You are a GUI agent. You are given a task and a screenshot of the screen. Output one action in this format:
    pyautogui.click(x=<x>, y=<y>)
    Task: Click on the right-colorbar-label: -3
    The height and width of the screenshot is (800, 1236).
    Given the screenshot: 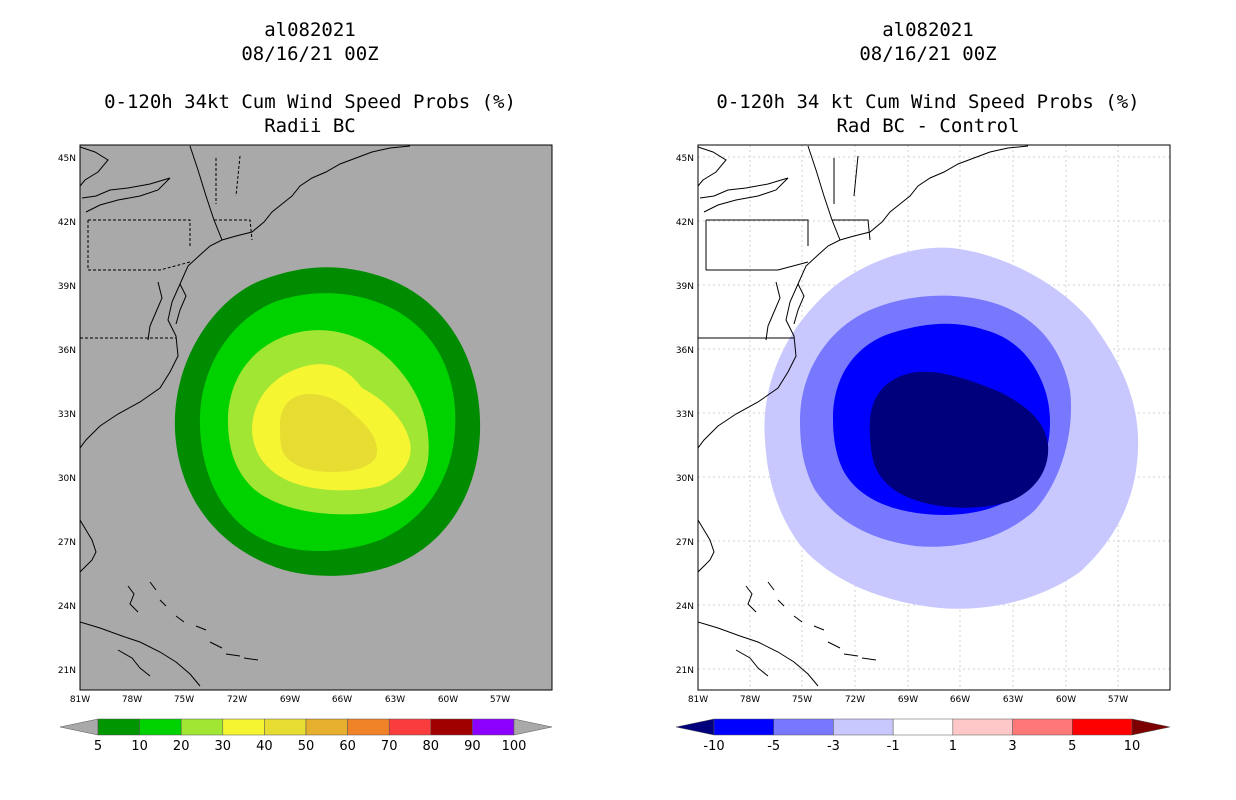 What is the action you would take?
    pyautogui.click(x=833, y=746)
    